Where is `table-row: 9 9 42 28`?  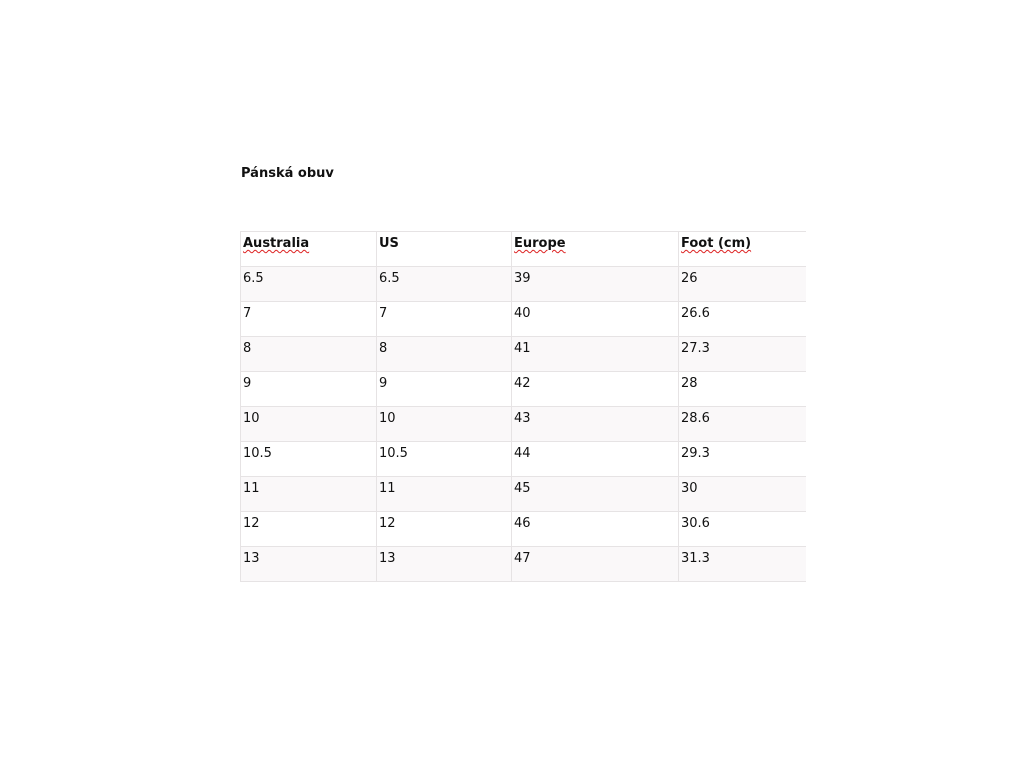 table-row: 9 9 42 28 is located at coordinates (523, 389).